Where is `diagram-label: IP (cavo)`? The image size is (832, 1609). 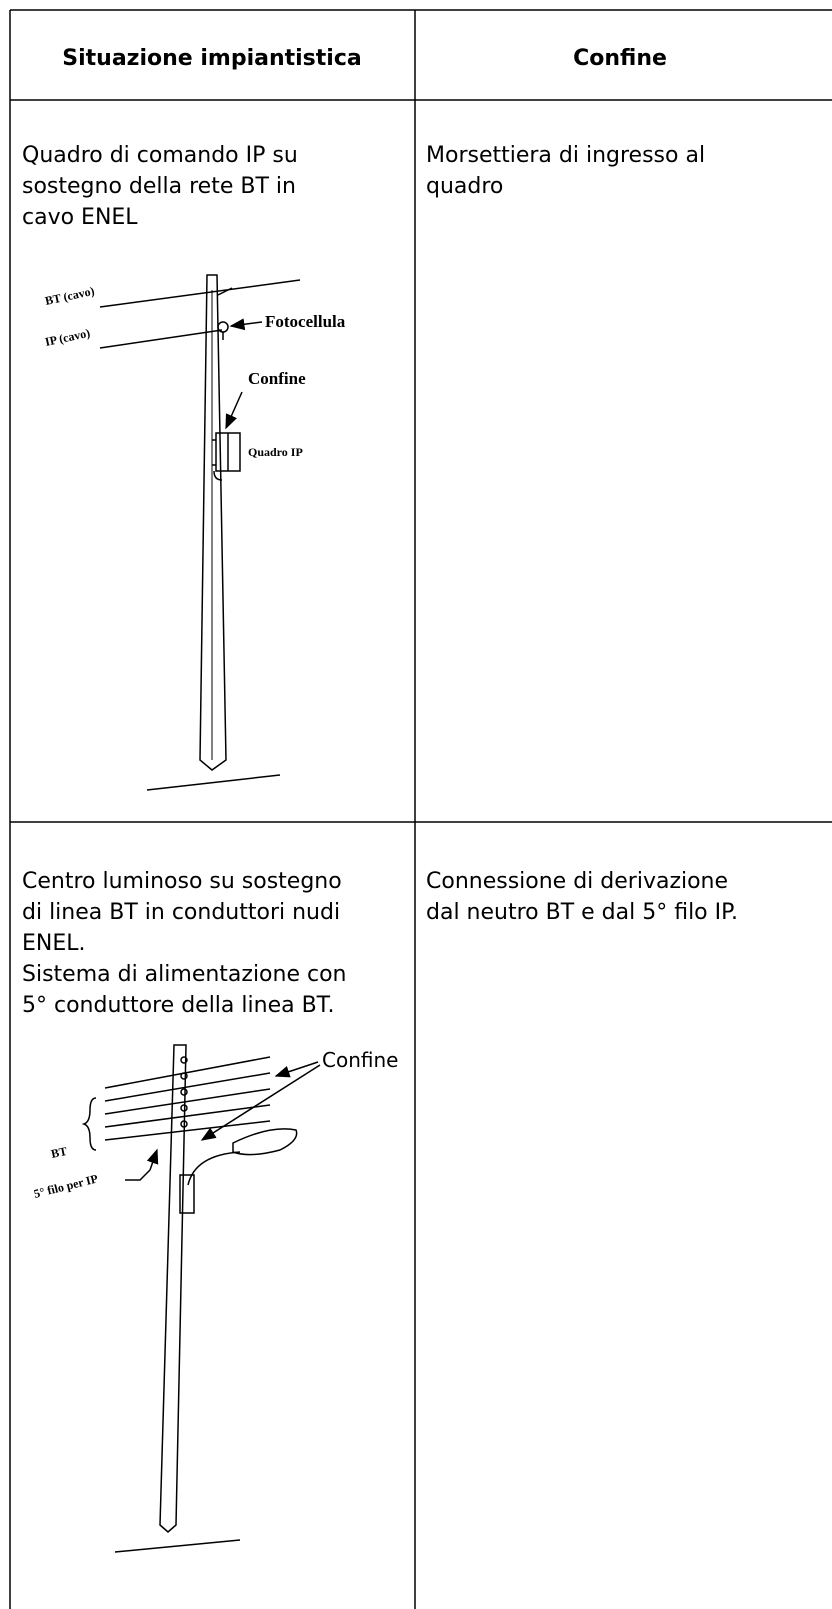 diagram-label: IP (cavo) is located at coordinates (68, 337).